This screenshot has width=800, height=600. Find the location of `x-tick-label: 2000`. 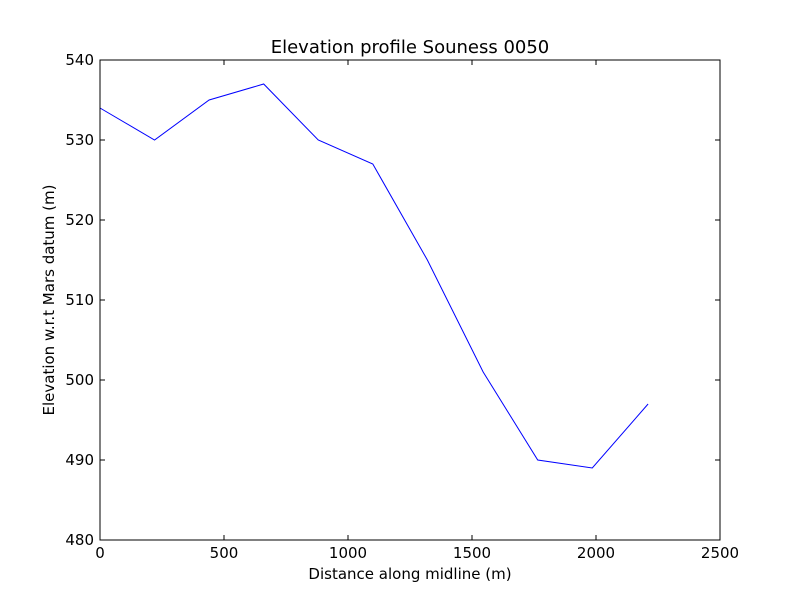

x-tick-label: 2000 is located at coordinates (596, 553).